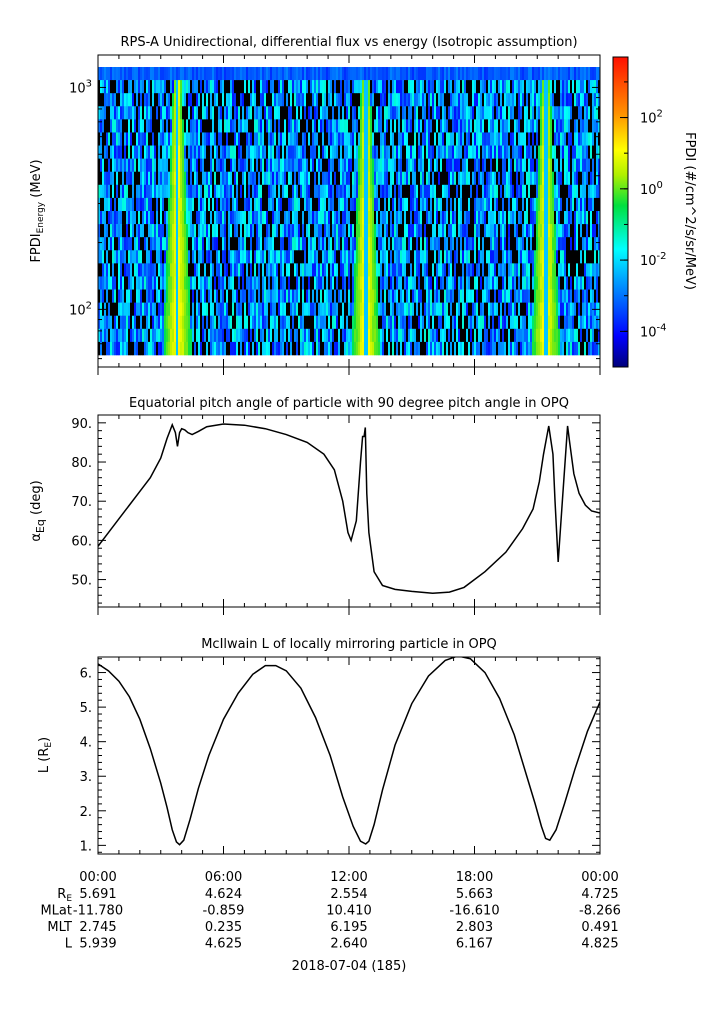 The image size is (725, 1019). What do you see at coordinates (651, 118) in the screenshot?
I see `colorbar-tick-label: 10²` at bounding box center [651, 118].